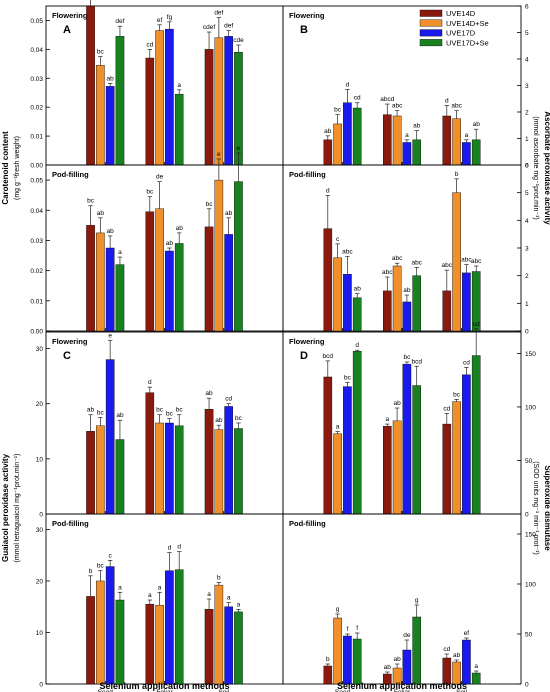  Describe the element at coordinates (40, 581) in the screenshot. I see `y-tick-label: 20` at that location.